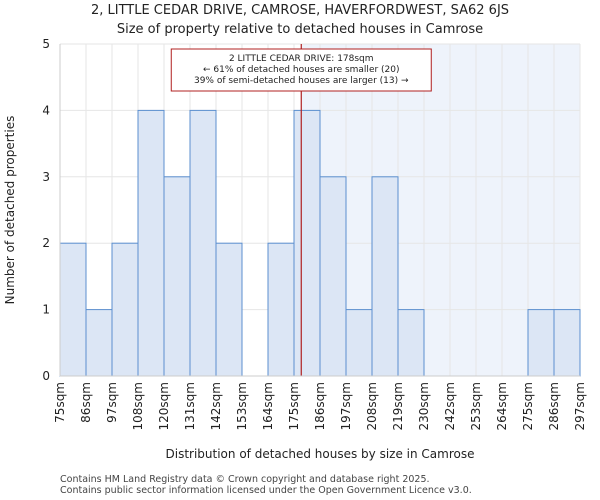 Image resolution: width=600 pixels, height=500 pixels. I want to click on x-tick-label: 120sqm, so click(164, 406).